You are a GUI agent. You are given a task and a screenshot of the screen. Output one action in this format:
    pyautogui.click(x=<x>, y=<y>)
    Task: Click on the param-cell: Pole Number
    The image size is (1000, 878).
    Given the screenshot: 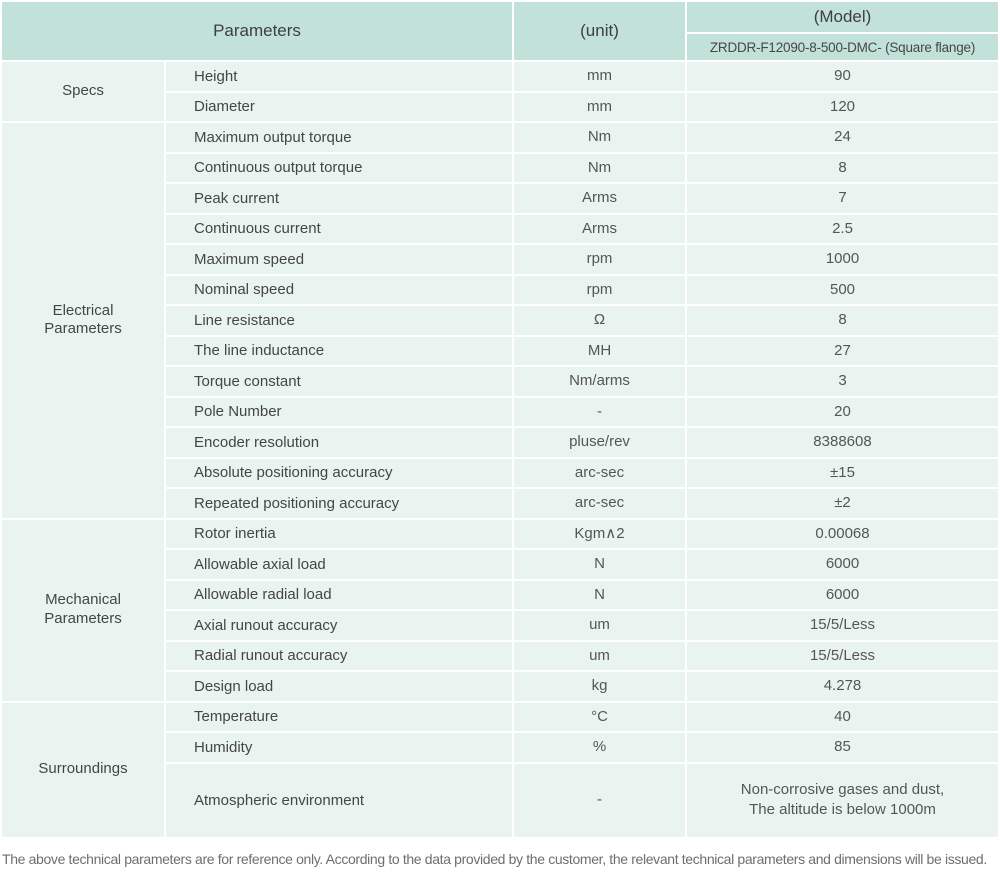 What is the action you would take?
    pyautogui.click(x=339, y=411)
    